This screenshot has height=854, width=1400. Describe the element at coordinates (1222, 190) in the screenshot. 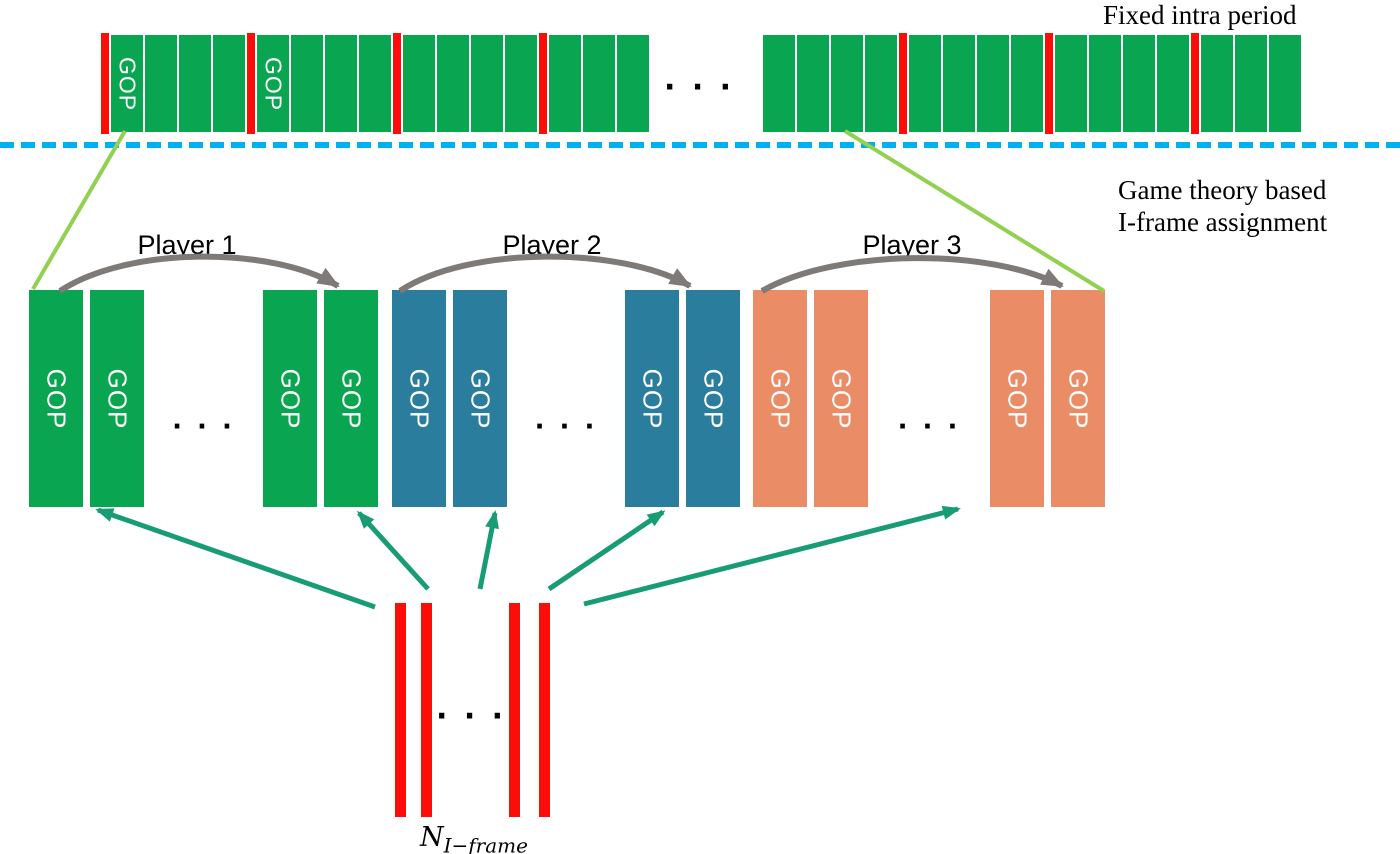

I see `assignment-label-line1: Game theory based` at that location.